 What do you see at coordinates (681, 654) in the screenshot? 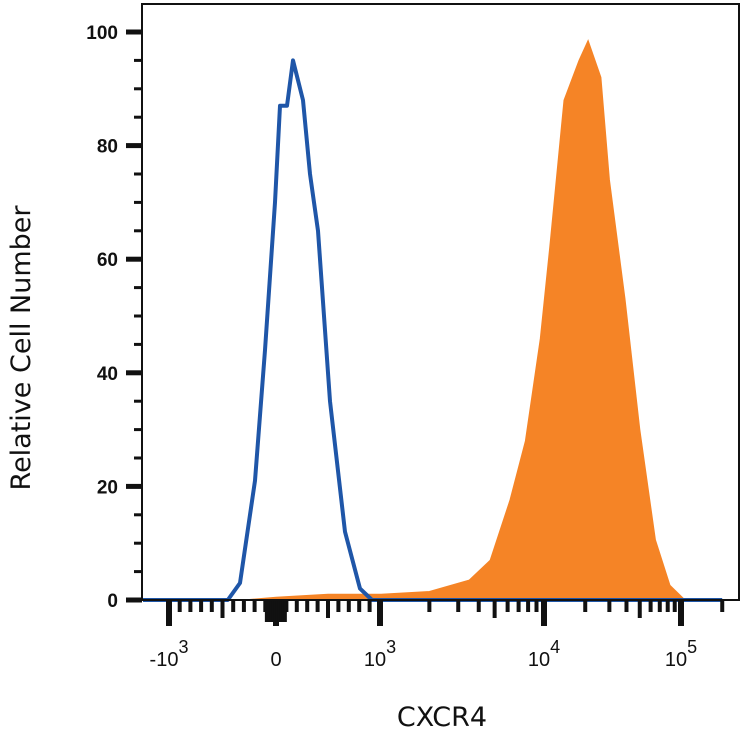
I see `x-tick-label: 10⁵` at bounding box center [681, 654].